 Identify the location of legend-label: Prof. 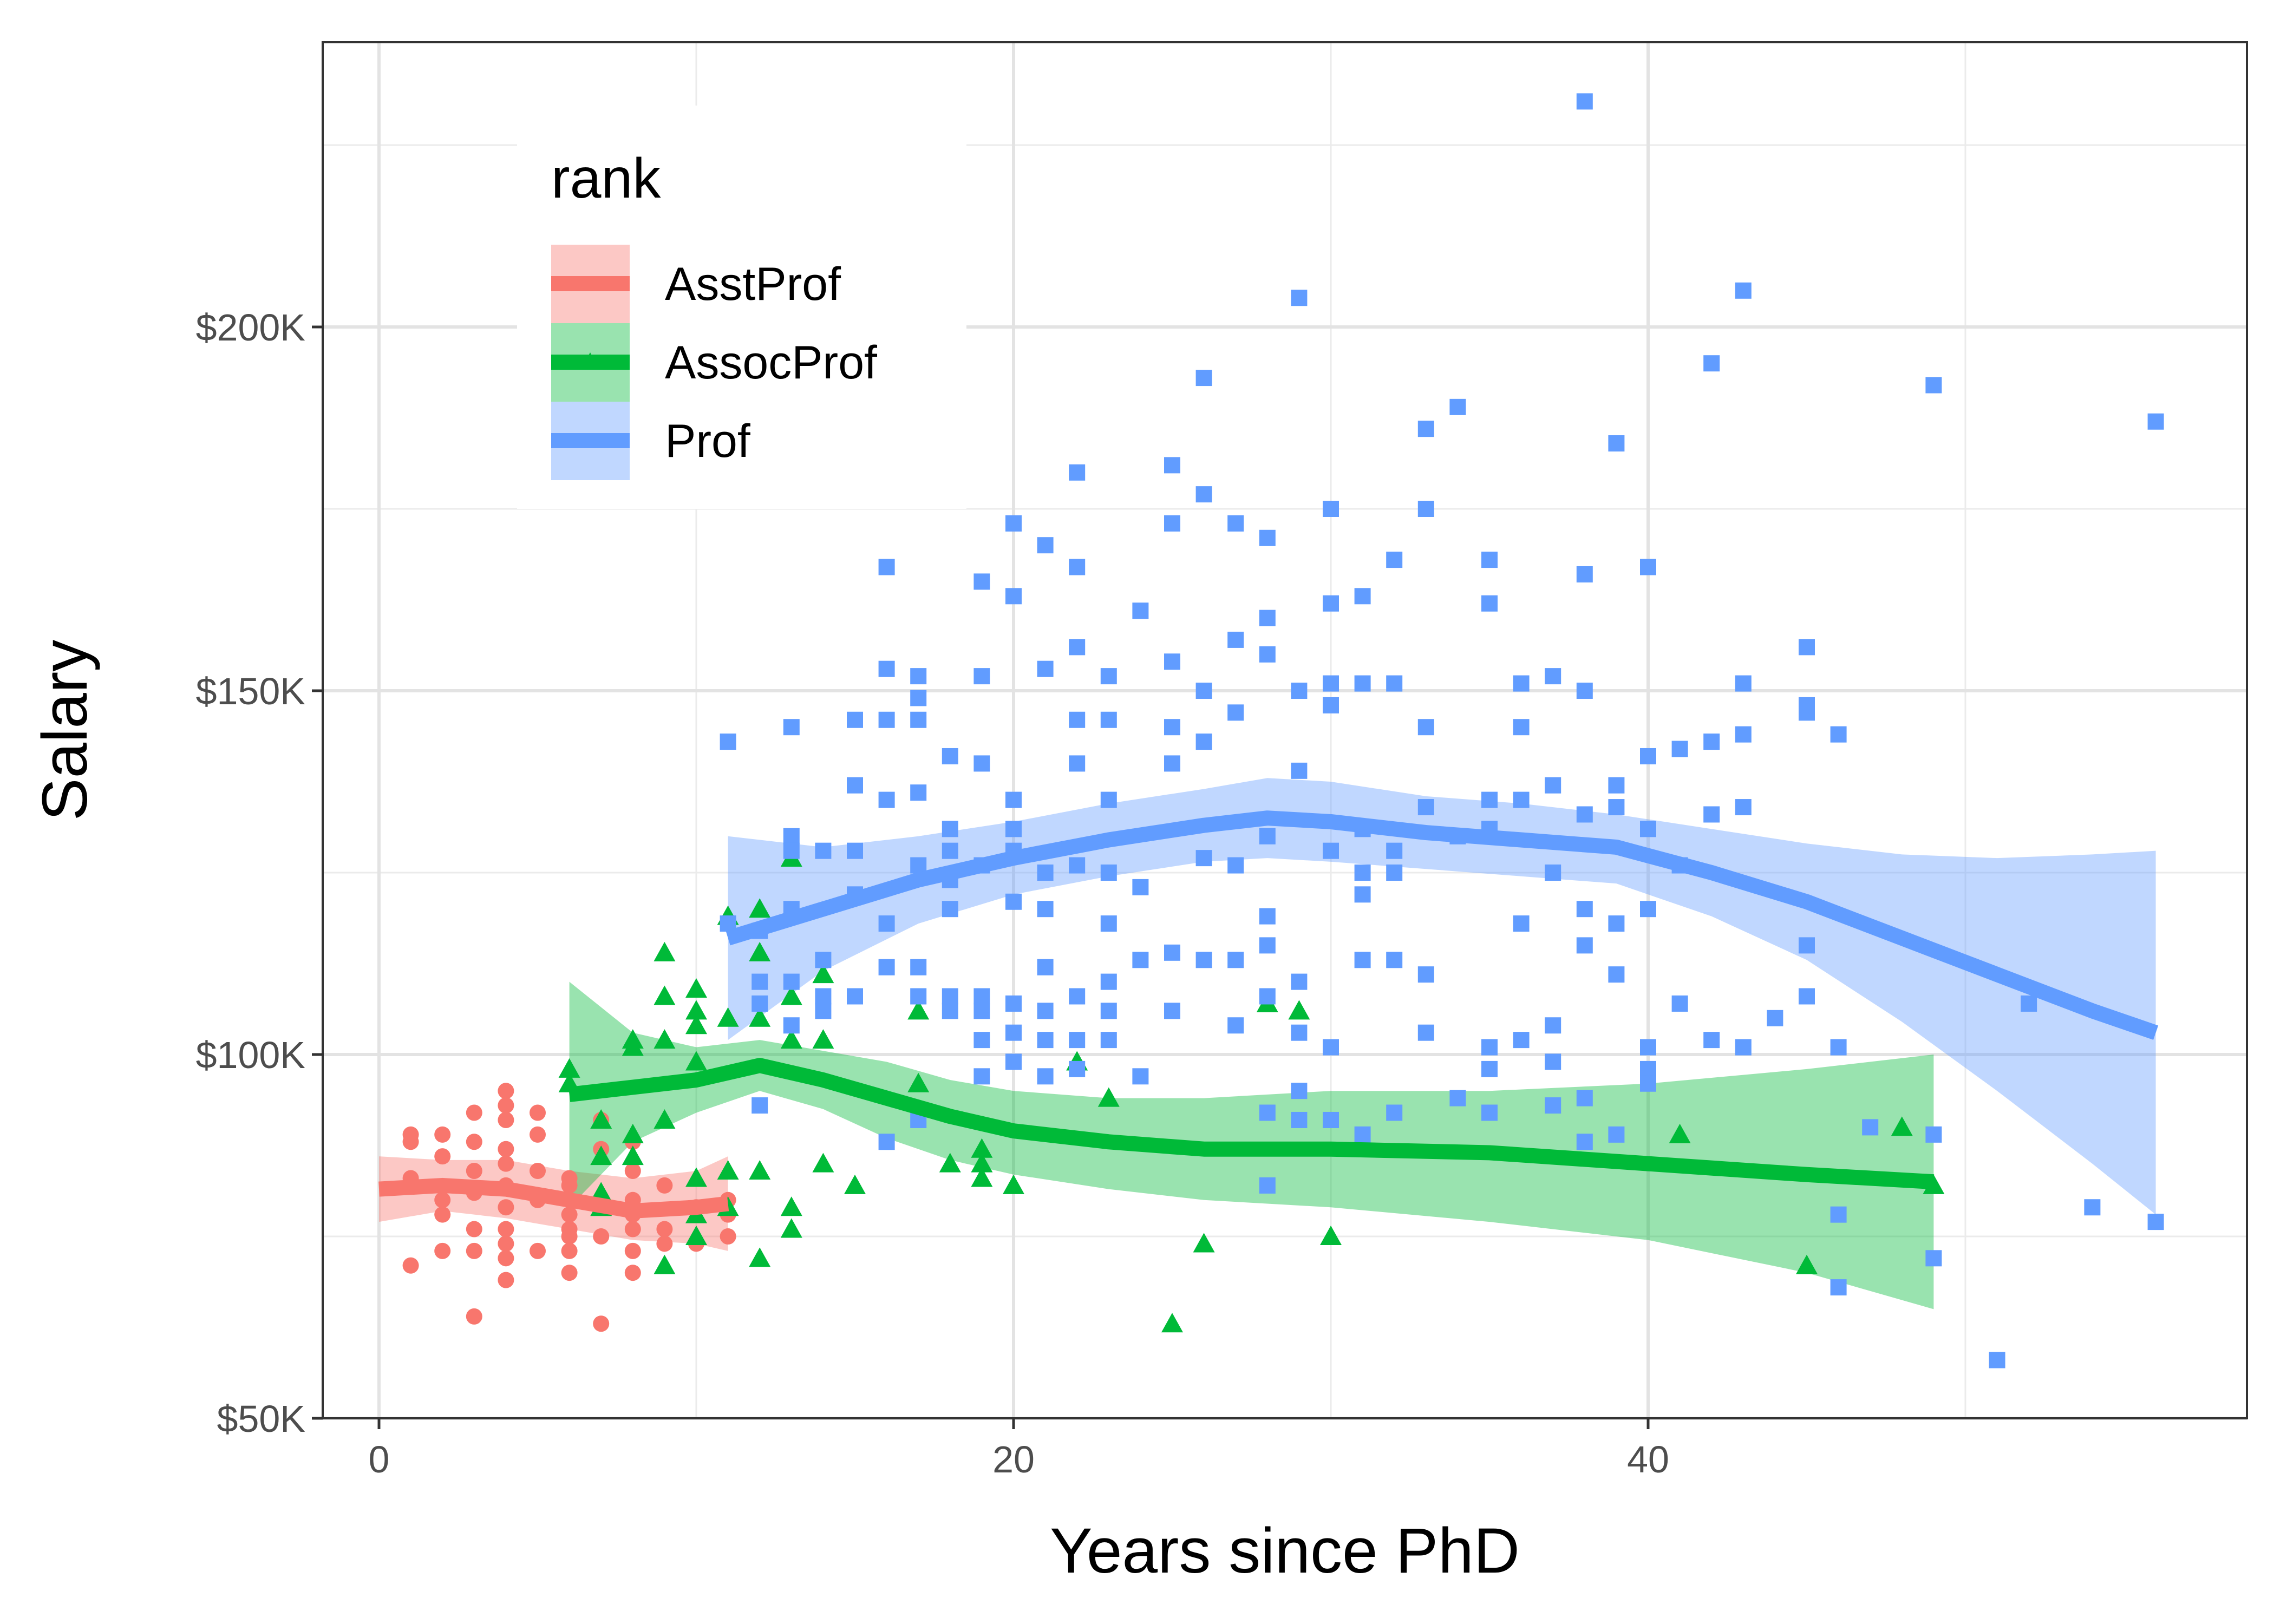
(708, 441).